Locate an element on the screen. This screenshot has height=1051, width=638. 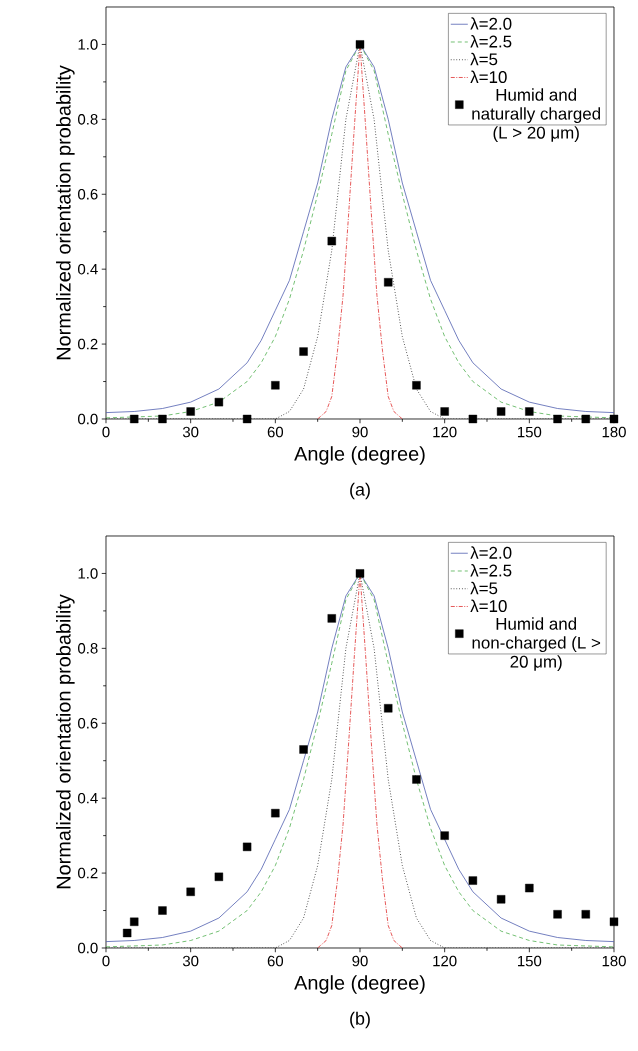
text: (a) is located at coordinates (360, 491).